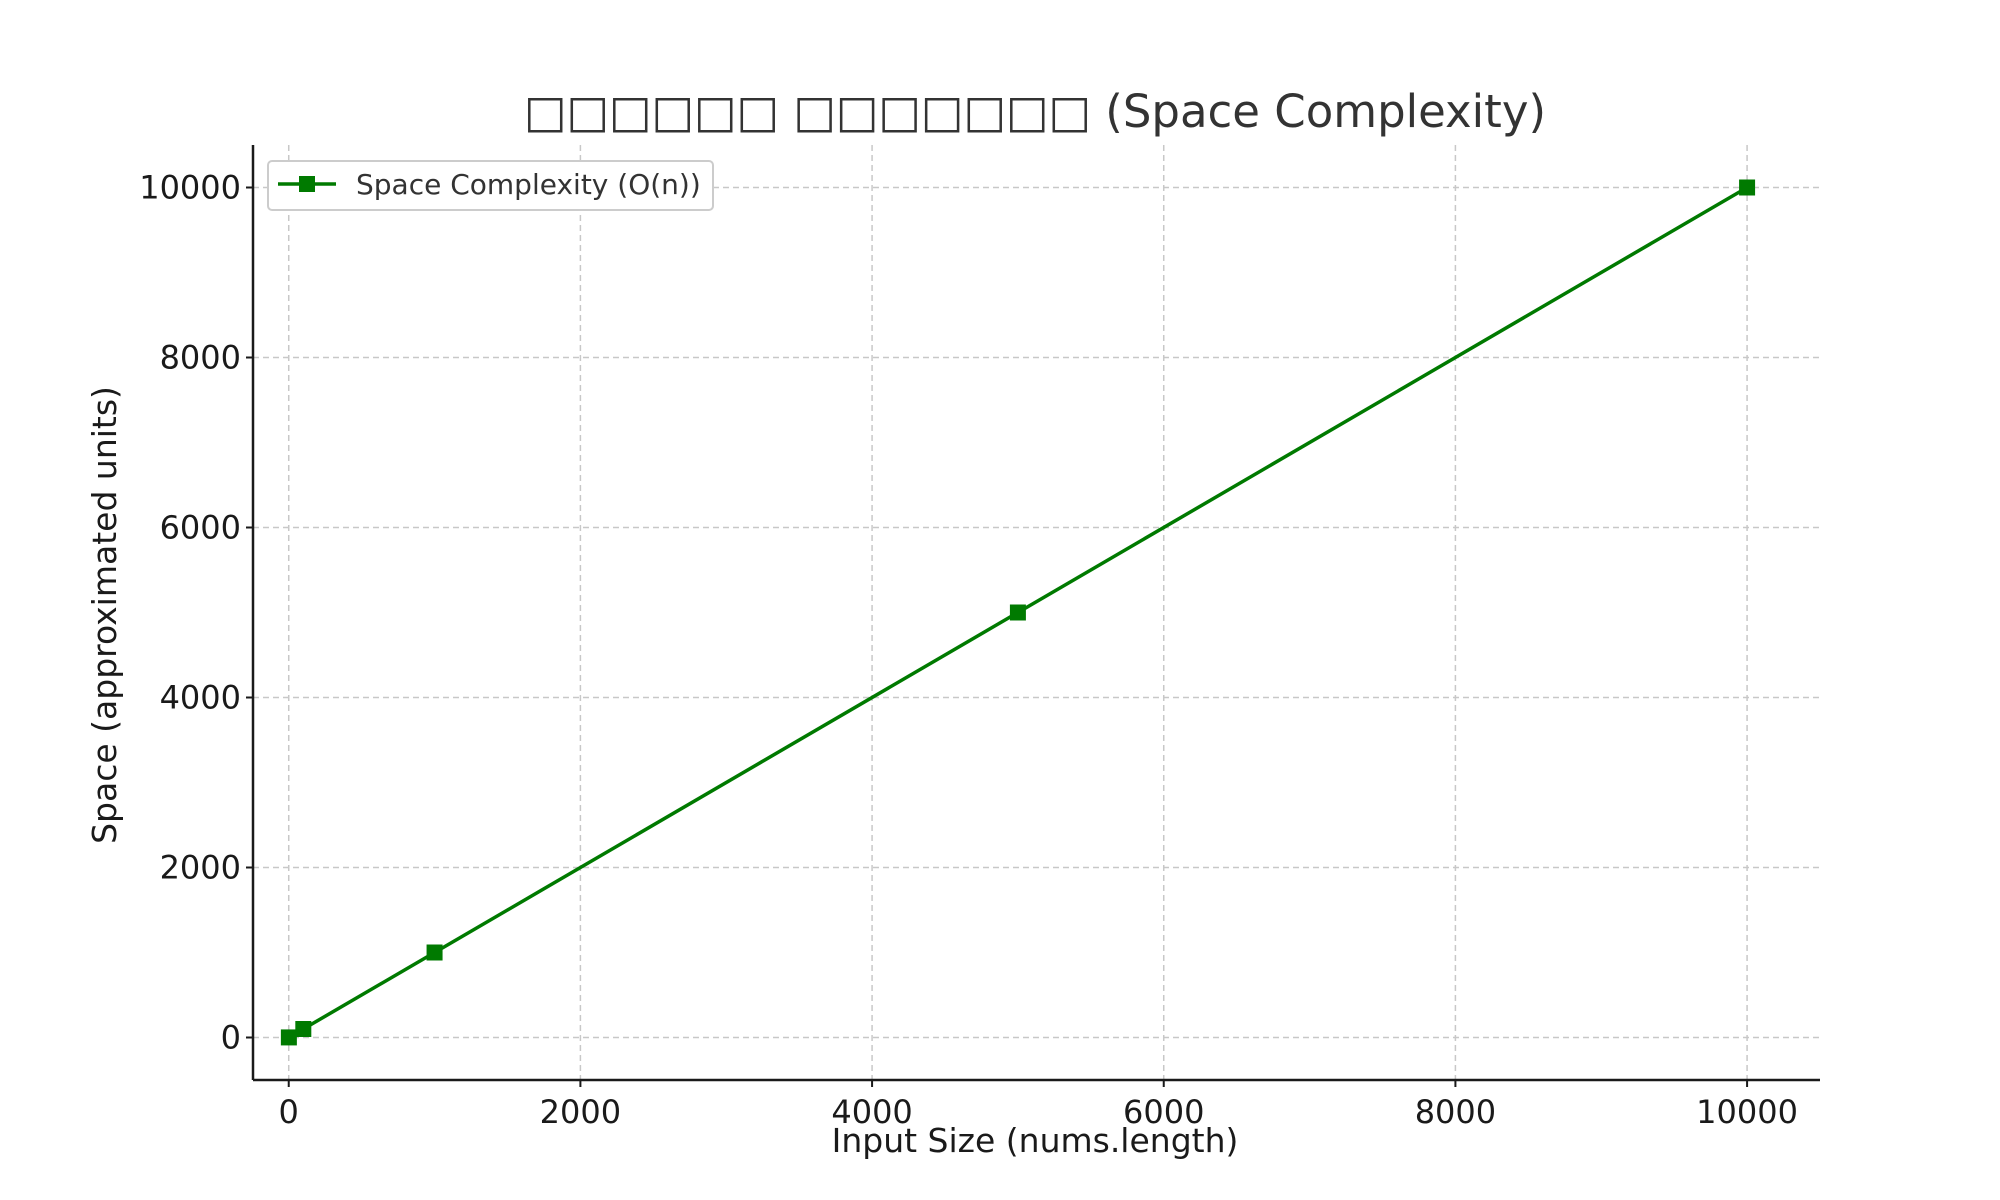  I want to click on x-tick-label: 6000, so click(1163, 1112).